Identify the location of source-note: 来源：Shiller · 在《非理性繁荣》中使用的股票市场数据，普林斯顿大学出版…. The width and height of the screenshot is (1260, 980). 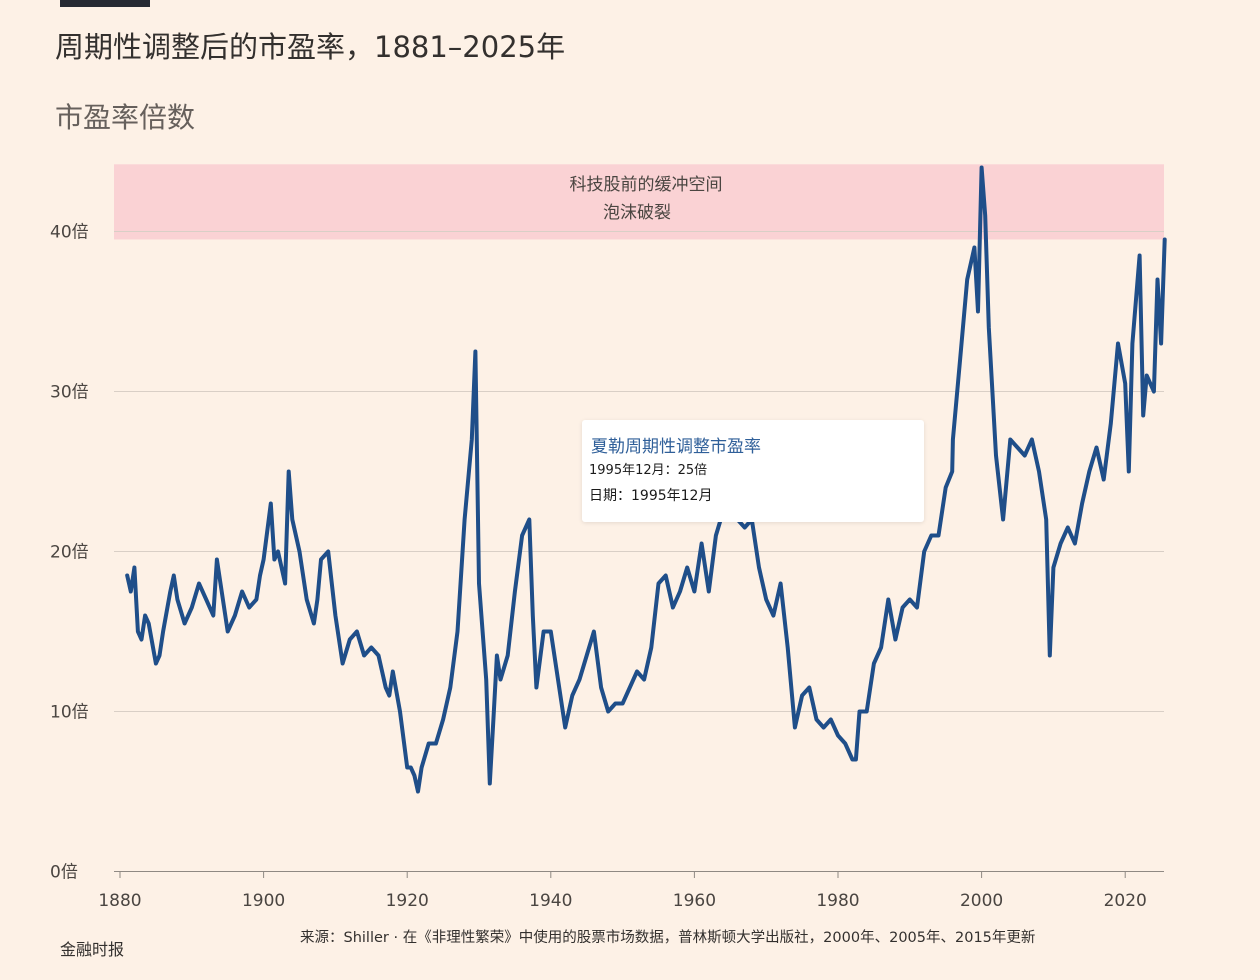
(668, 938).